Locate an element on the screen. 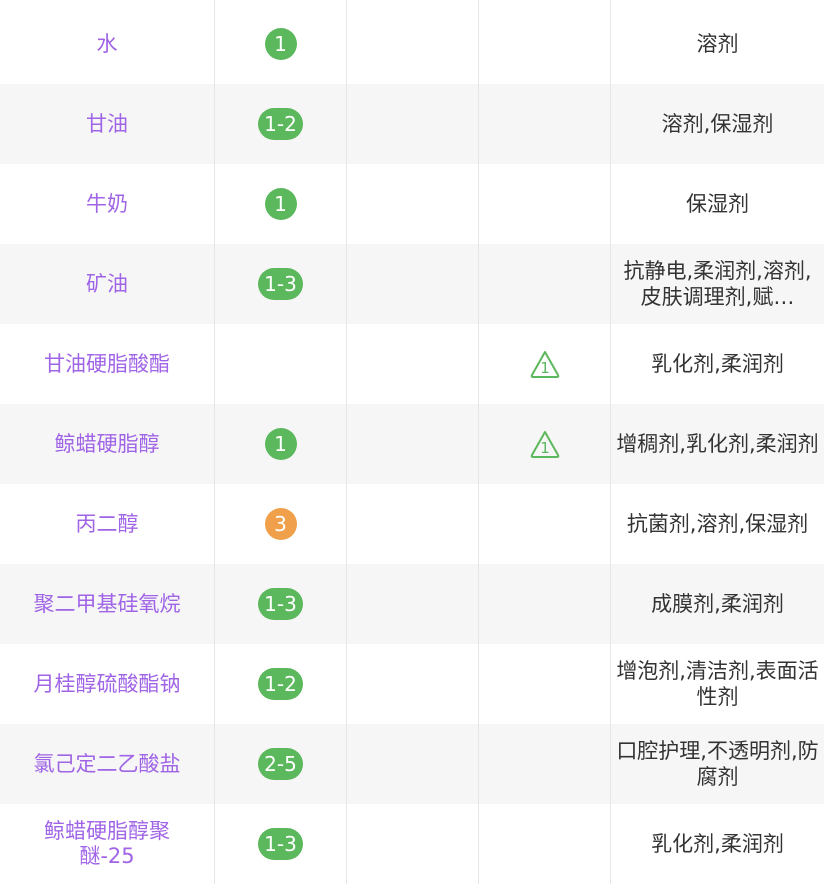 The width and height of the screenshot is (824, 884). ingredient-name: 聚二甲基硅氧烷 is located at coordinates (107, 604).